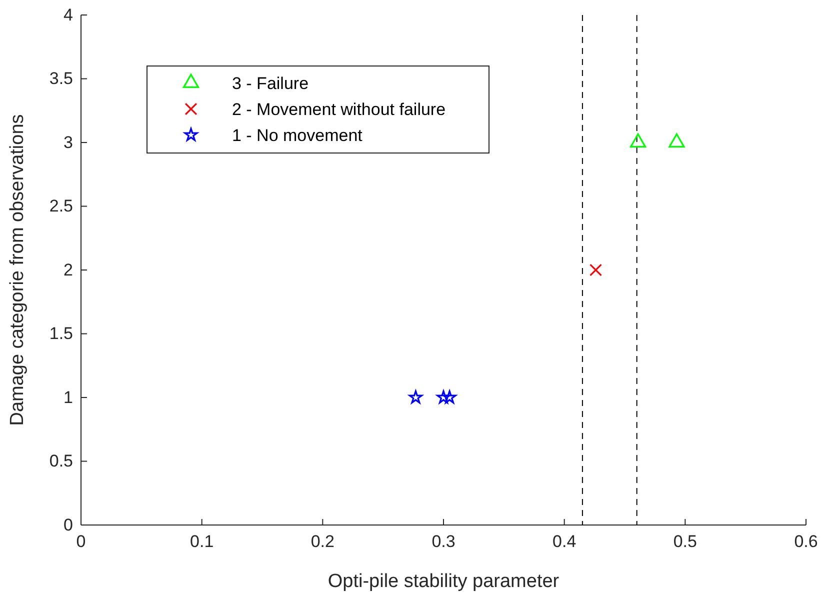 The image size is (823, 597). What do you see at coordinates (202, 542) in the screenshot?
I see `x-tick-label: 0.1` at bounding box center [202, 542].